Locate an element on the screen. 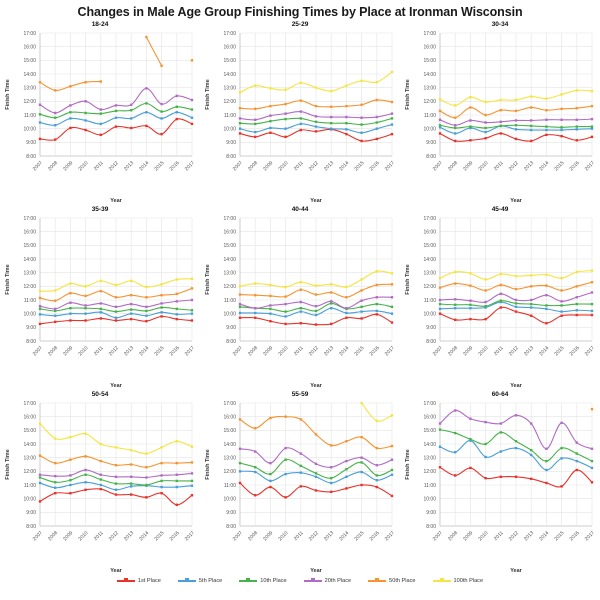 Image resolution: width=600 pixels, height=600 pixels. y-tick-label: 15:00 is located at coordinates (429, 246).